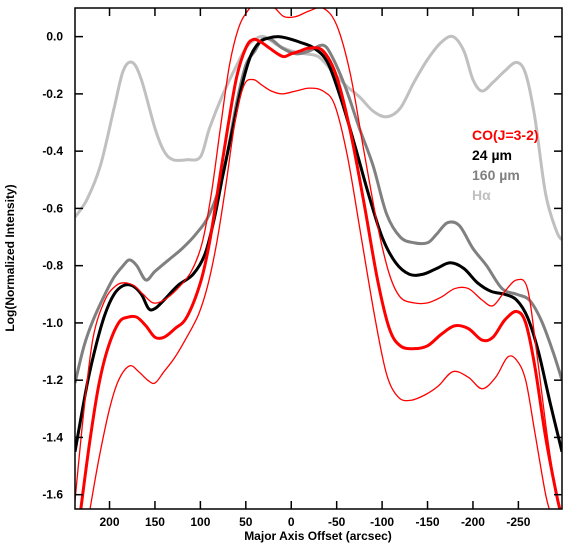 The width and height of the screenshot is (568, 551). Describe the element at coordinates (200, 522) in the screenshot. I see `x-tick-label: 100` at that location.